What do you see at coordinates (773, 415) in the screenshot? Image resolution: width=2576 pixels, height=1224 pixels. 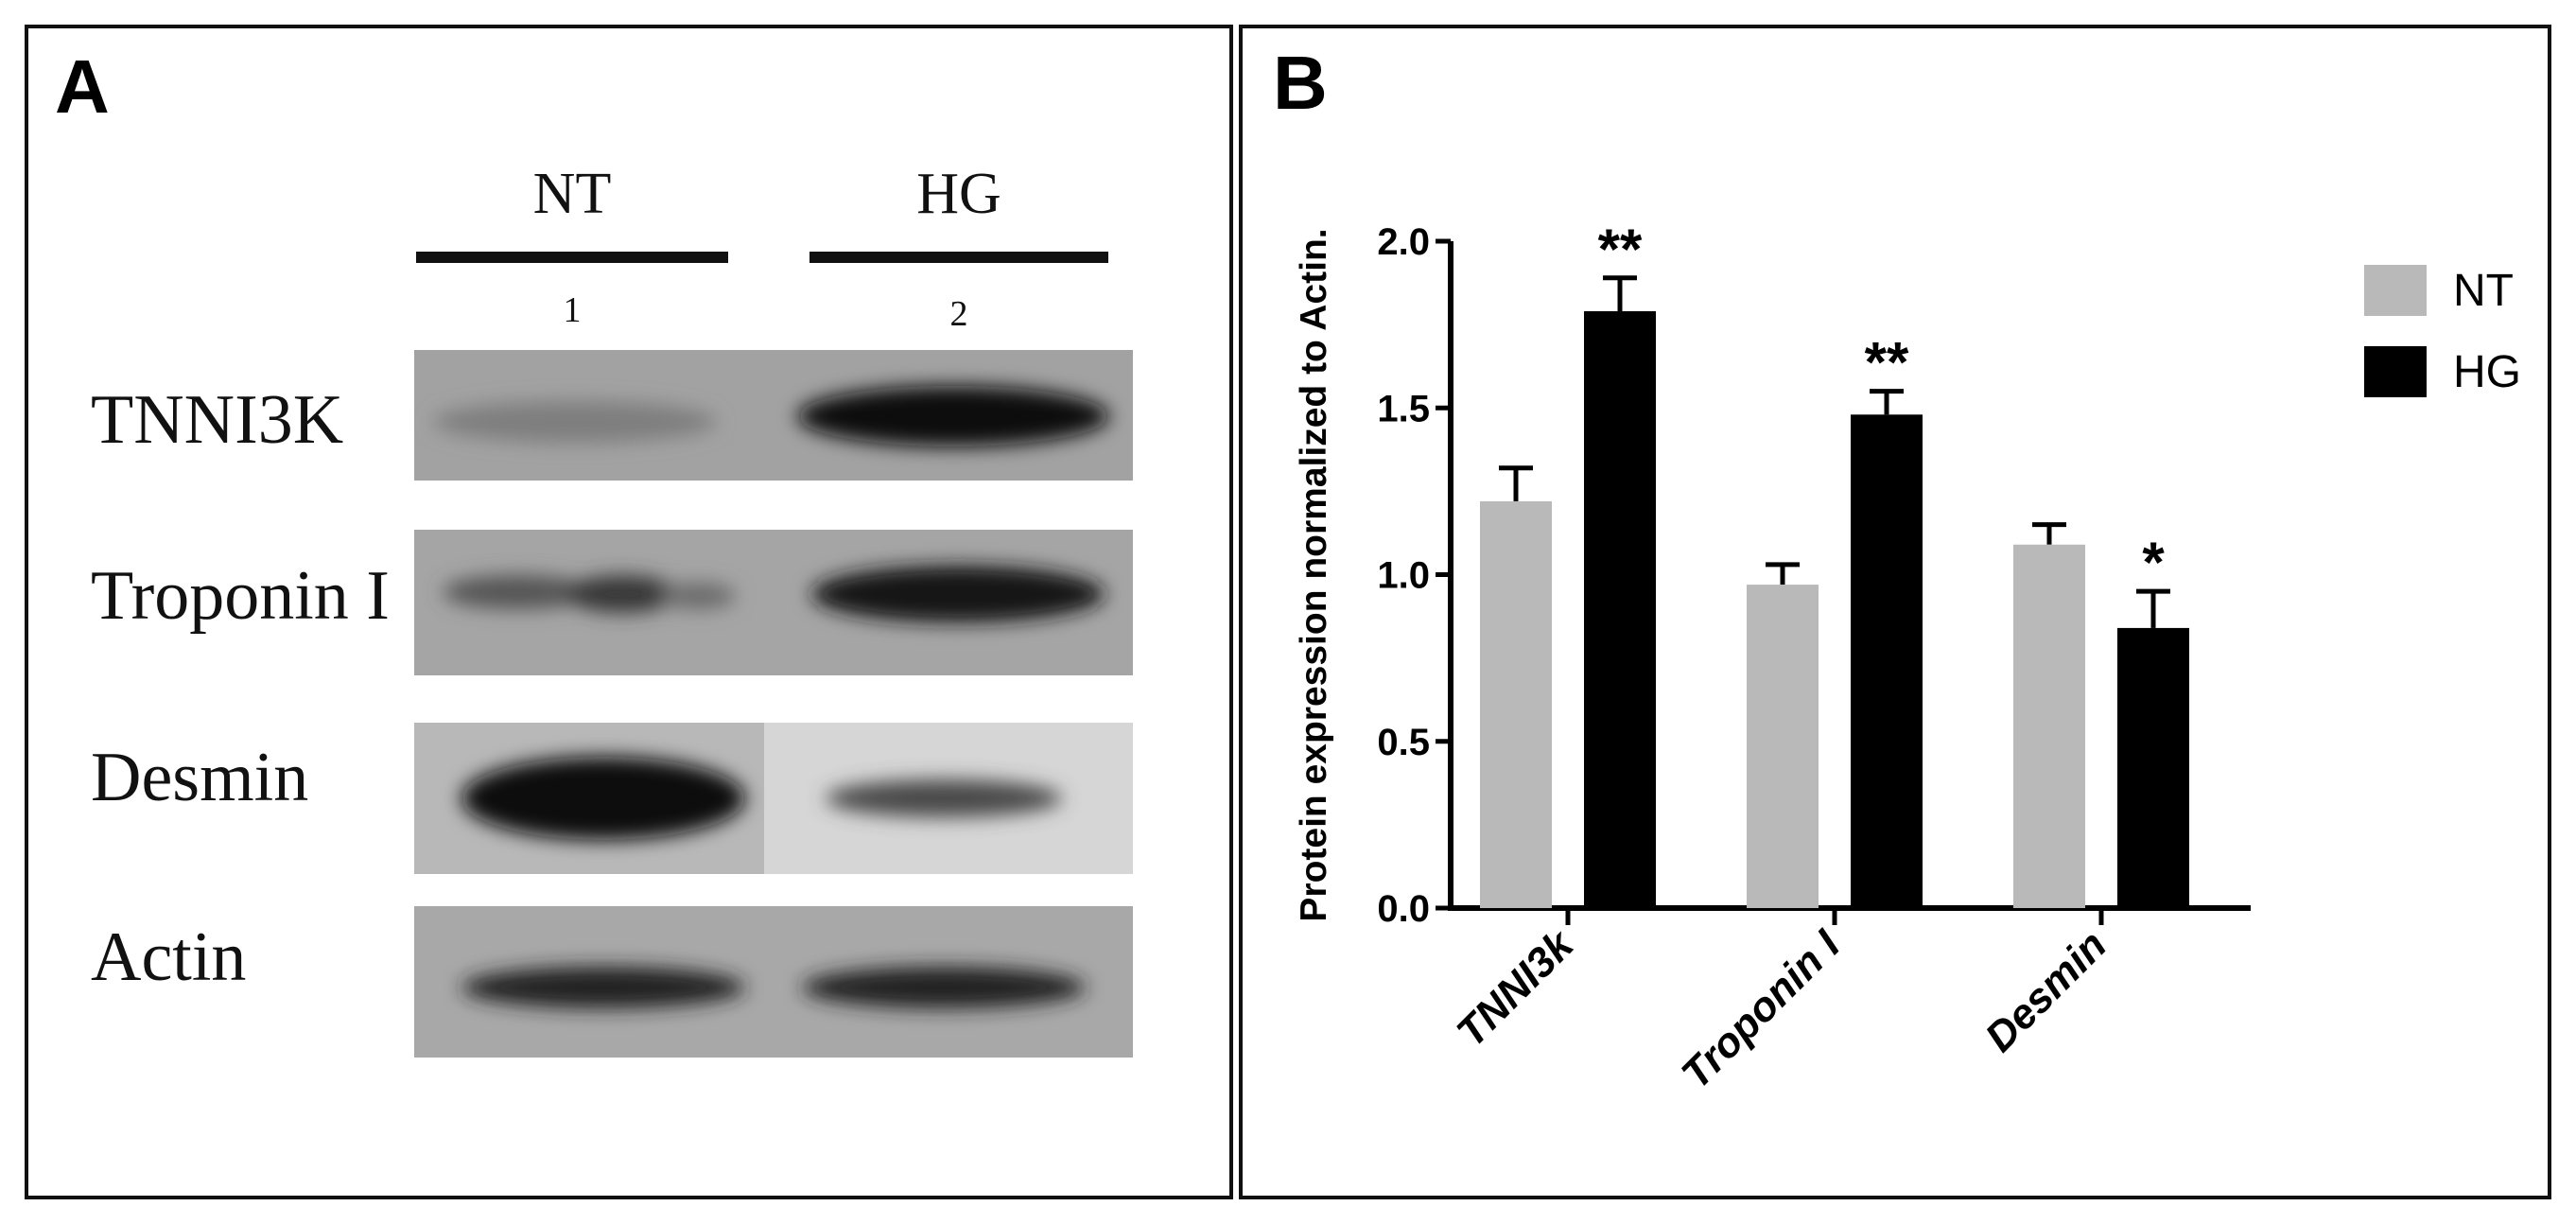 I see `blot-image-tnni3k` at bounding box center [773, 415].